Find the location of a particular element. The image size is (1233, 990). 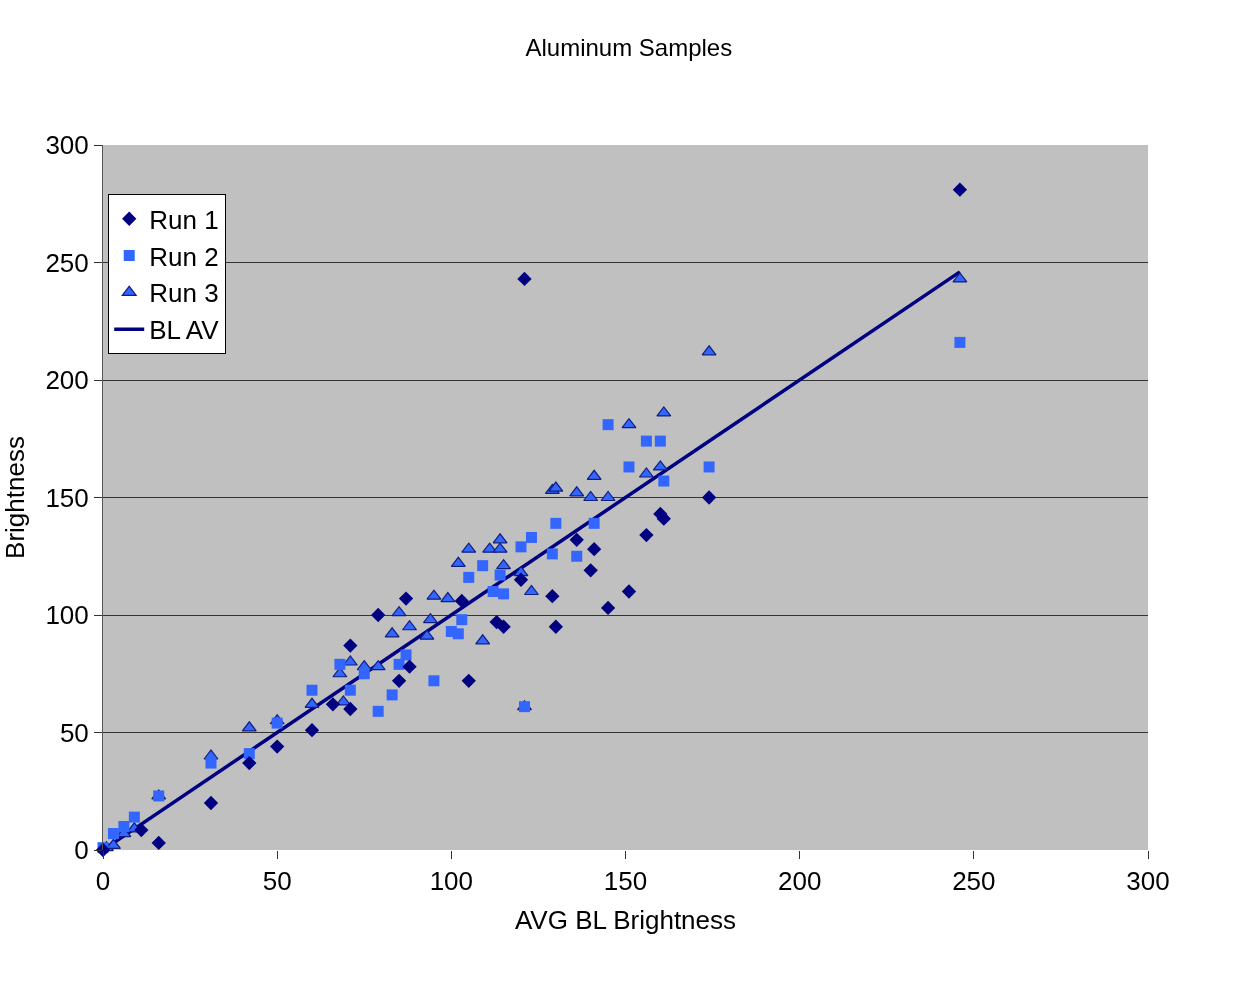

x-tick-label: 0 is located at coordinates (103, 881).